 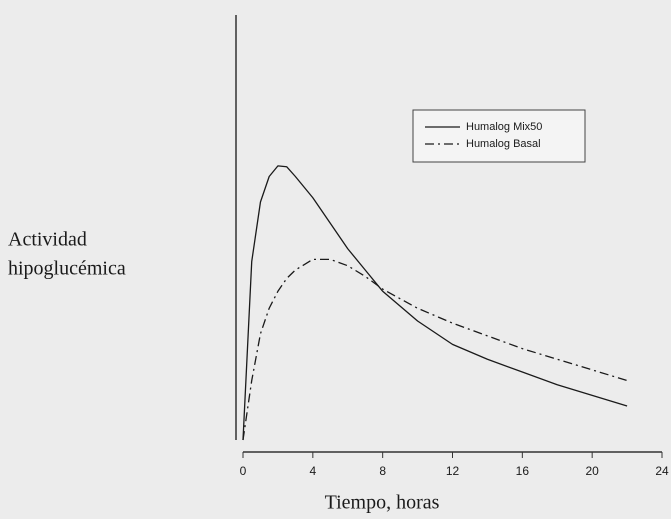 What do you see at coordinates (382, 471) in the screenshot?
I see `x-tick-label: 8` at bounding box center [382, 471].